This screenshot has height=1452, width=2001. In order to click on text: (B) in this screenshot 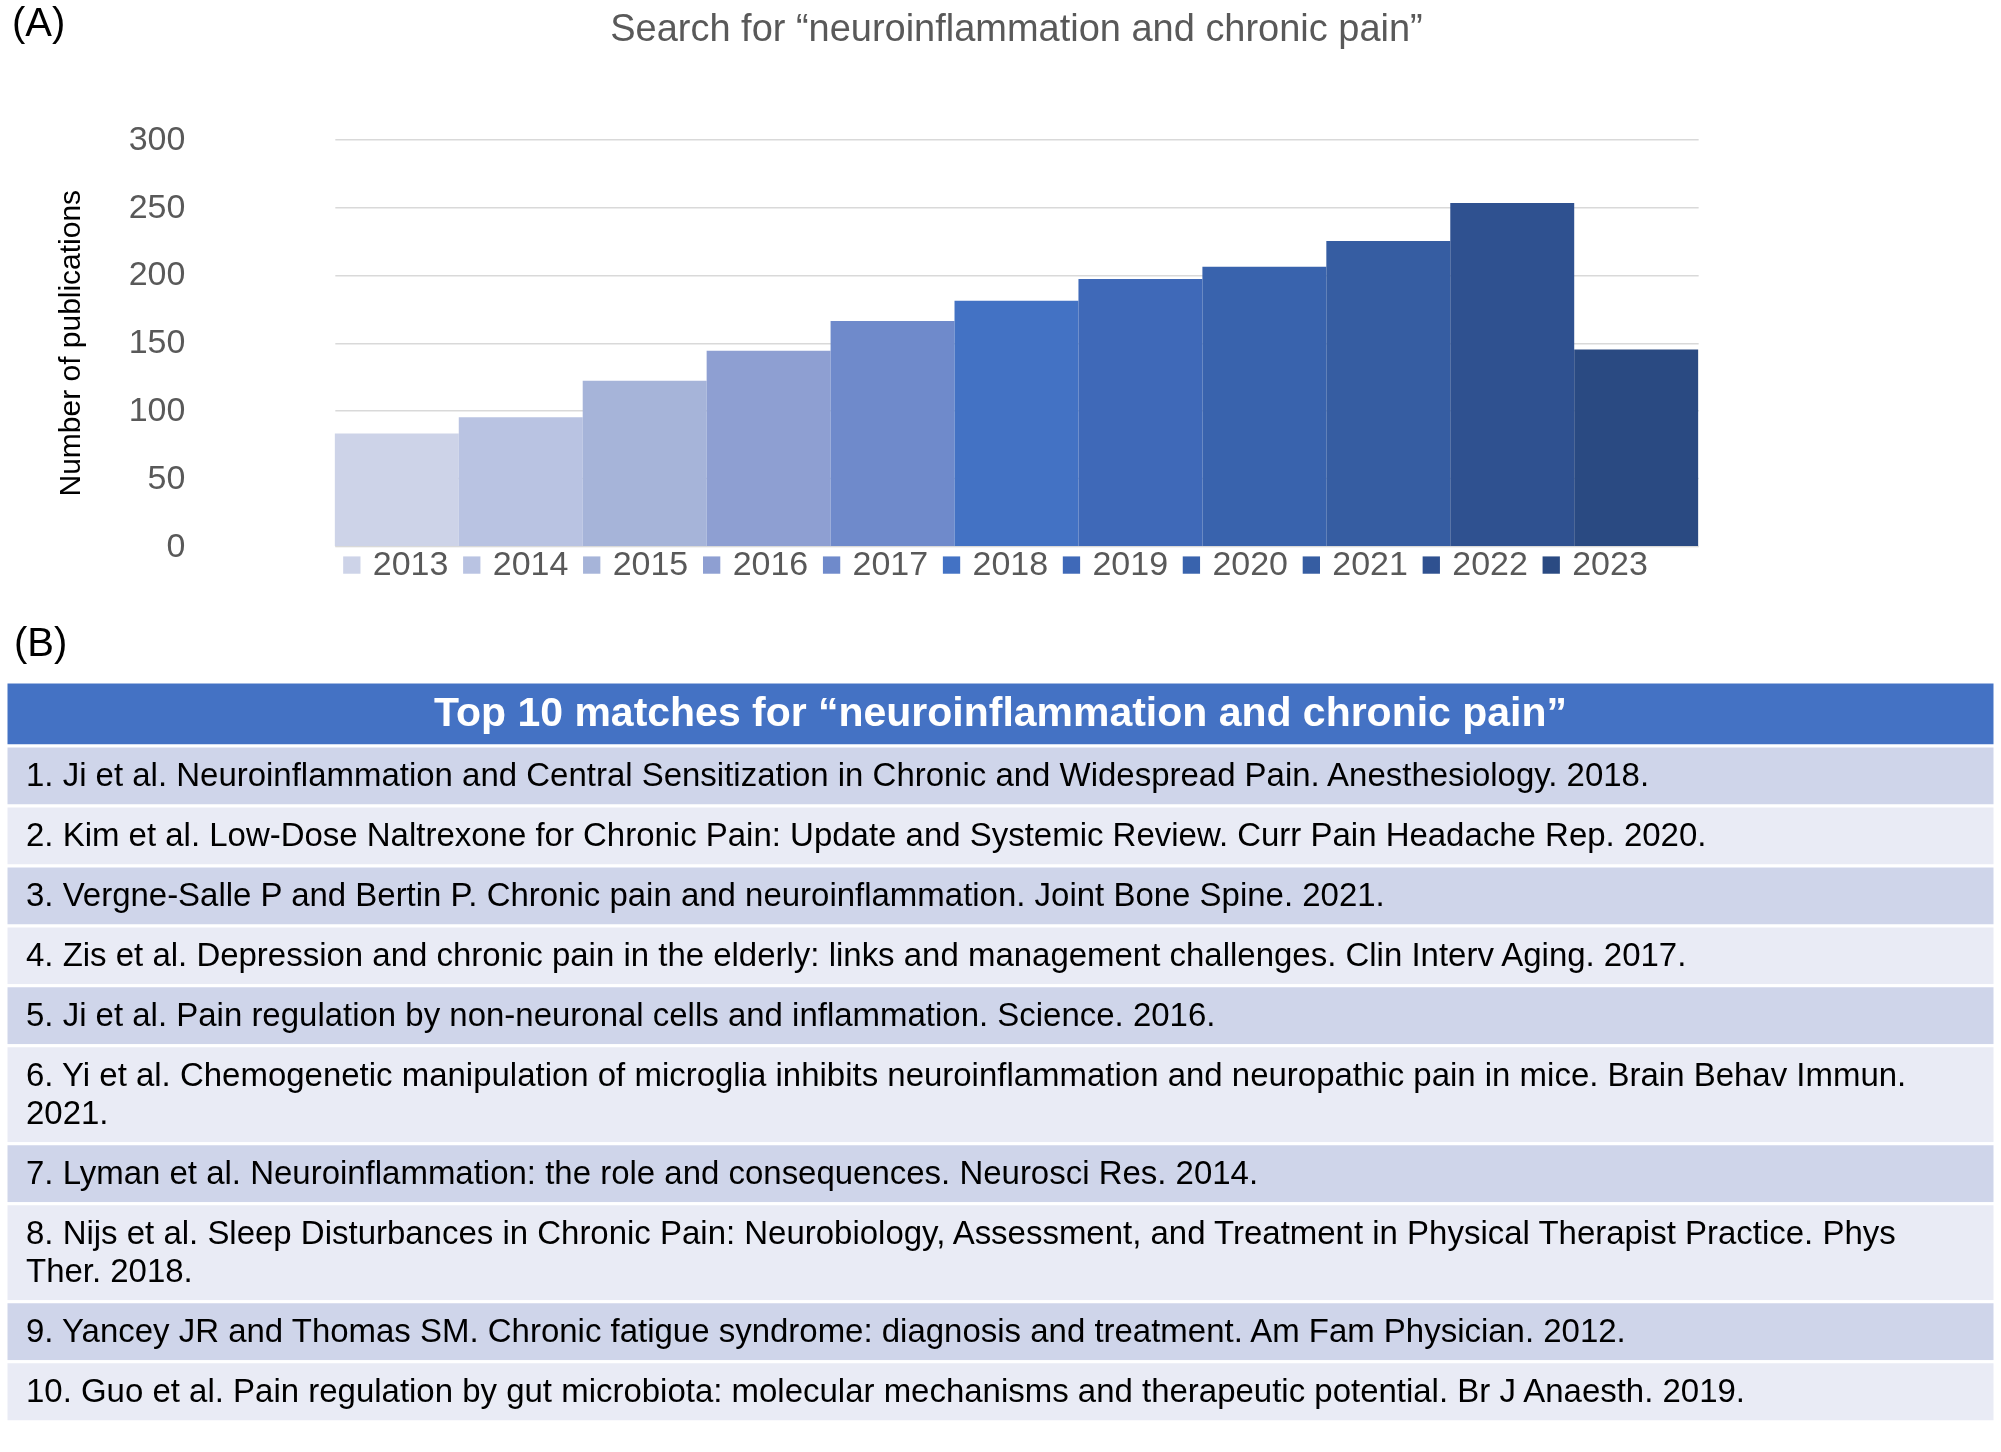, I will do `click(40, 642)`.